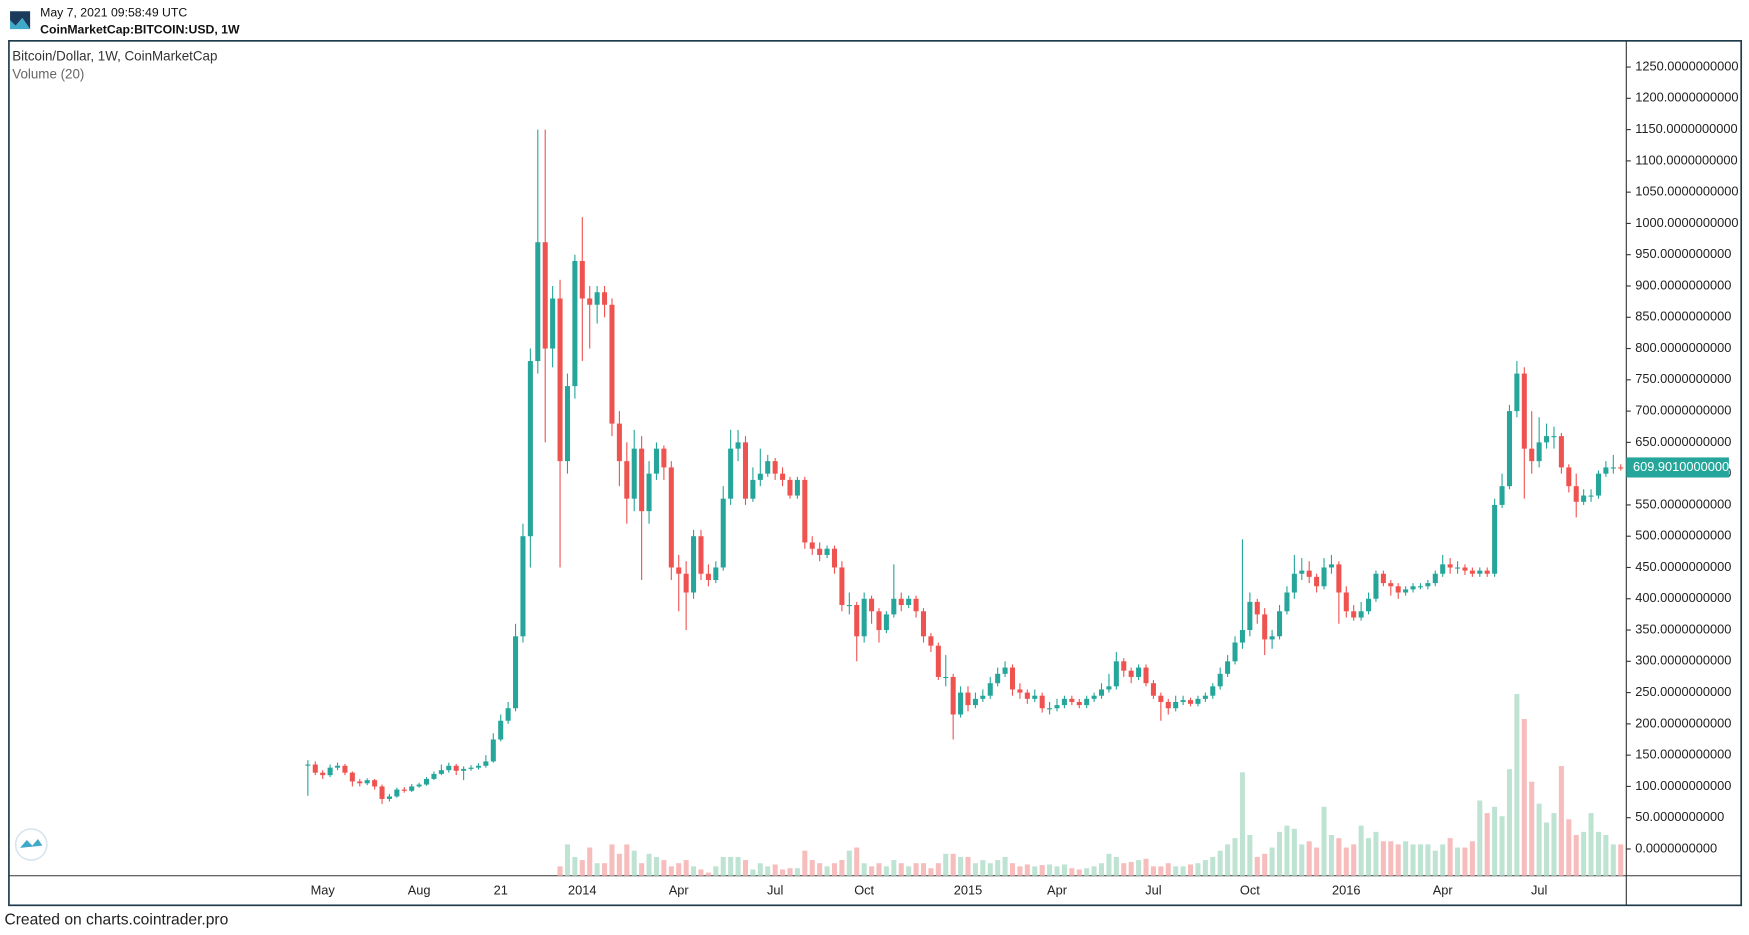 The height and width of the screenshot is (935, 1749). Describe the element at coordinates (1683, 253) in the screenshot. I see `y-tick-label: 950.0000000000` at that location.